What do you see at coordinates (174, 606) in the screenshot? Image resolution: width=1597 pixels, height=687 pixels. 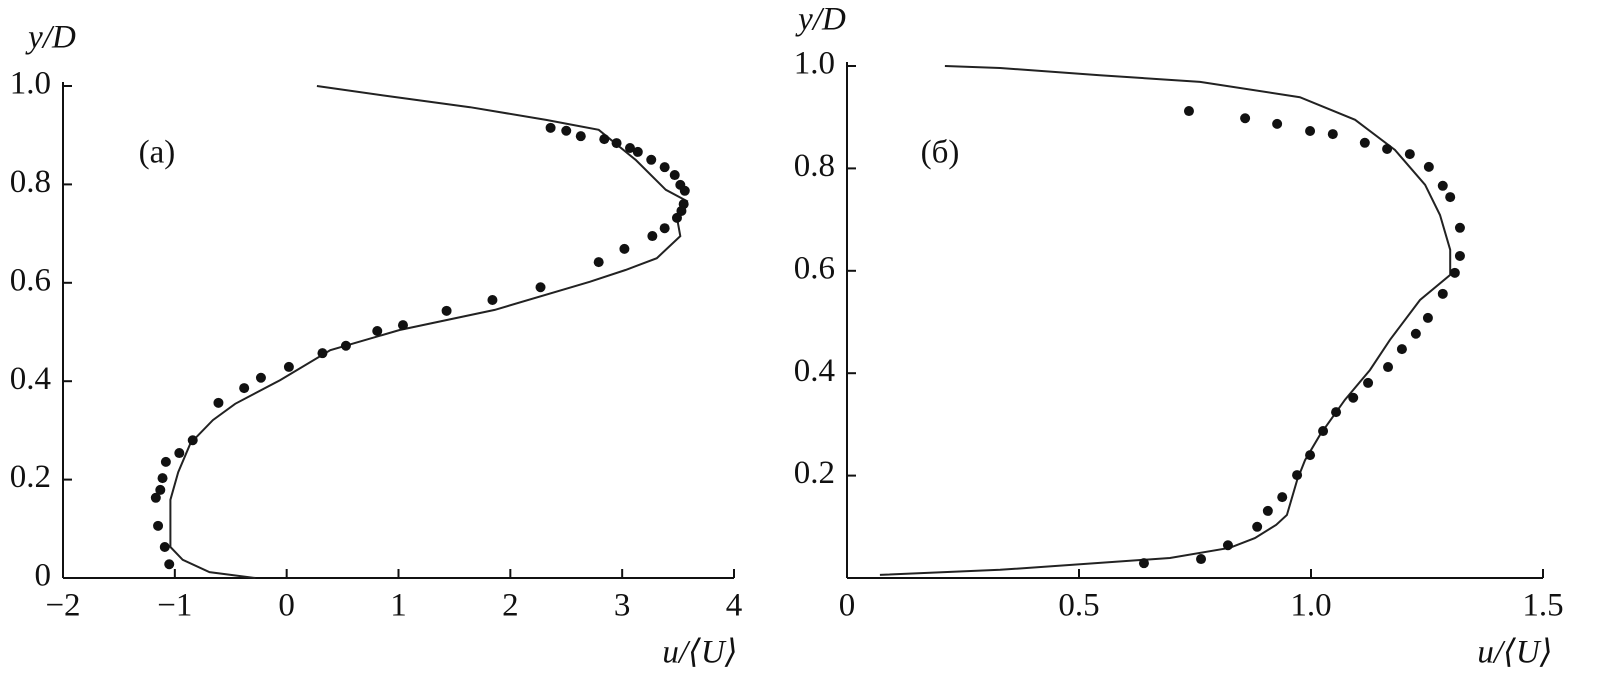 I see `x-tick-label: −1` at bounding box center [174, 606].